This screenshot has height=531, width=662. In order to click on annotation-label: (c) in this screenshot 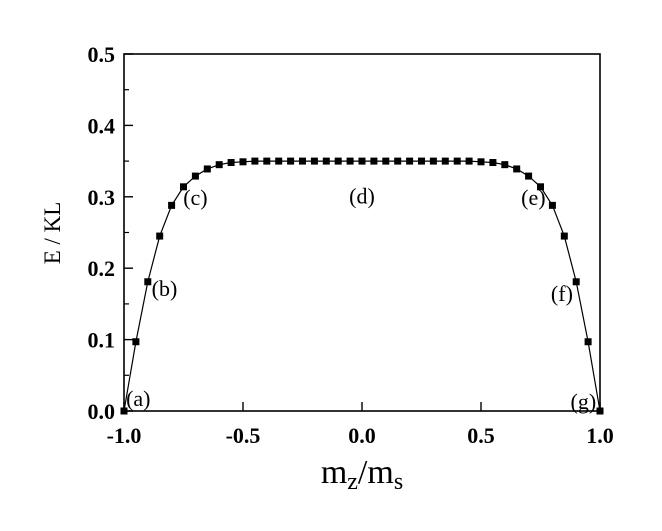, I will do `click(195, 197)`.